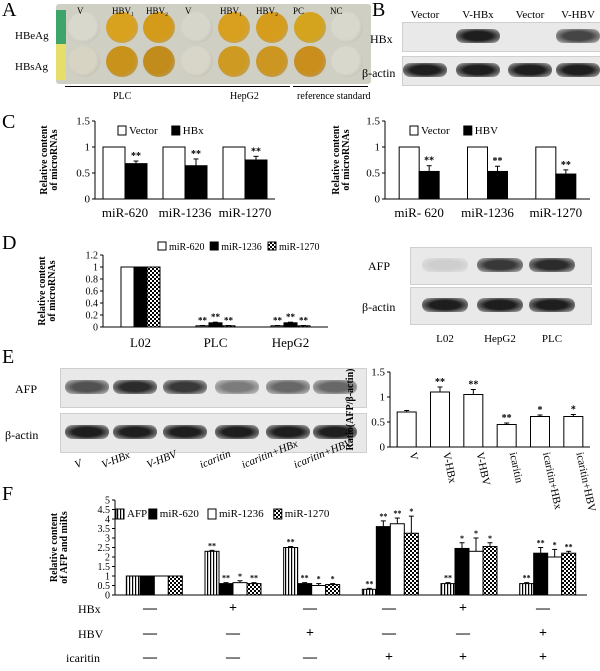 Image resolution: width=600 pixels, height=671 pixels. I want to click on category-label: icaritin, so click(516, 467).